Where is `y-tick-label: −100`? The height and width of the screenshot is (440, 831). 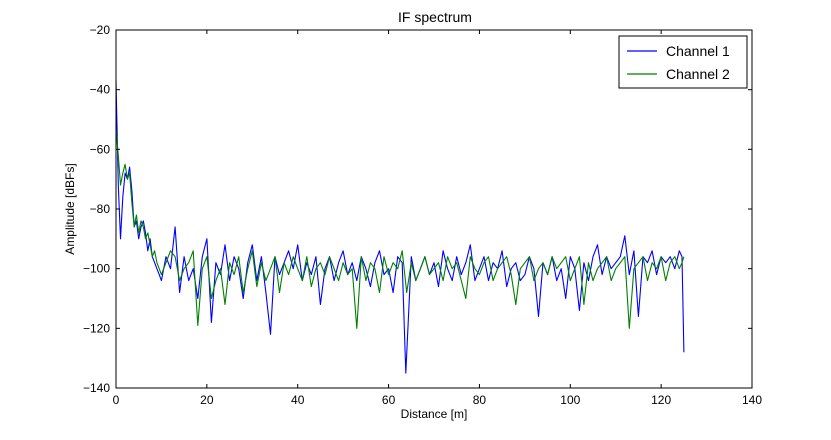 y-tick-label: −100 is located at coordinates (96, 269).